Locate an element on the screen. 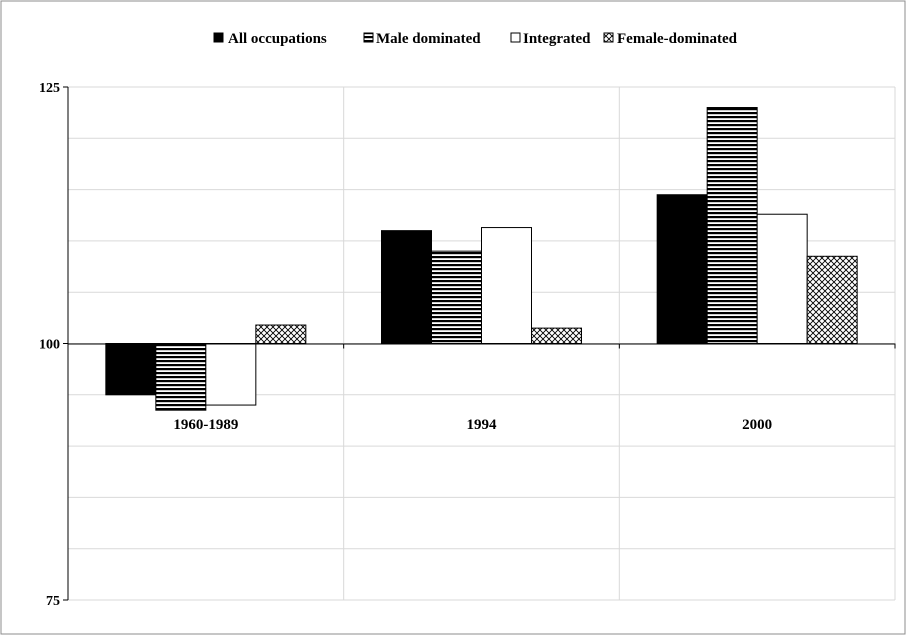 The image size is (906, 635). y-tick-label: 125 is located at coordinates (49, 88).